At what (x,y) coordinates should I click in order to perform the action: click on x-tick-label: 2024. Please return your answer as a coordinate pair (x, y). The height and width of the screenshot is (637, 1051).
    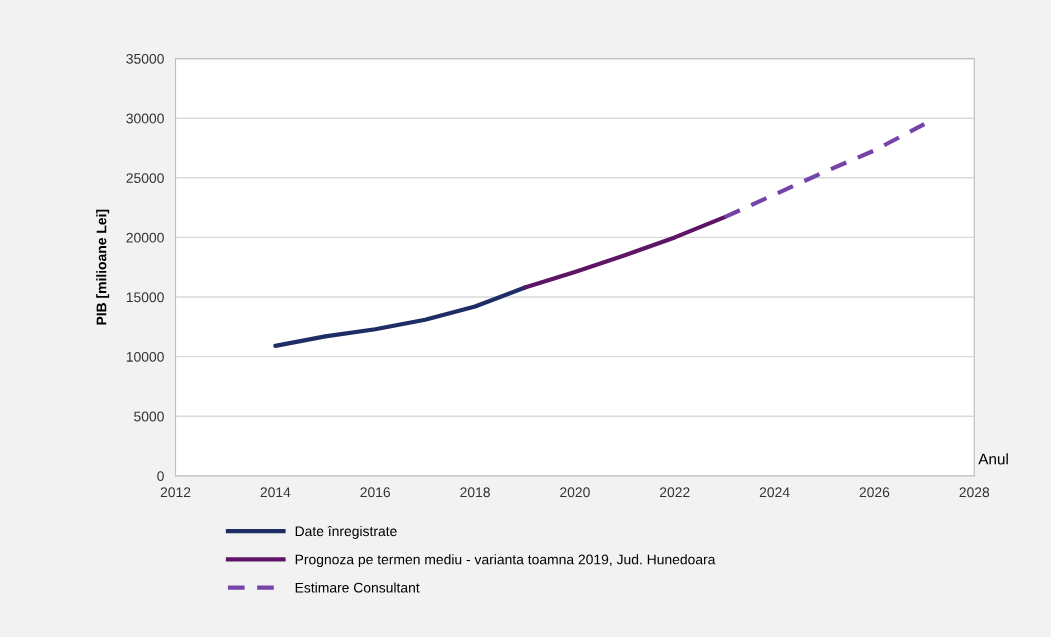
    Looking at the image, I should click on (774, 492).